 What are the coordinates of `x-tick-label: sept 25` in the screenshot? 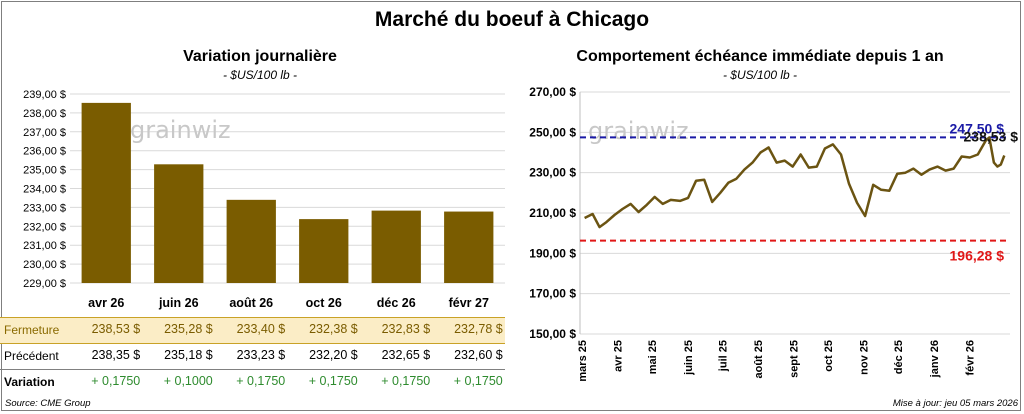 It's located at (795, 359).